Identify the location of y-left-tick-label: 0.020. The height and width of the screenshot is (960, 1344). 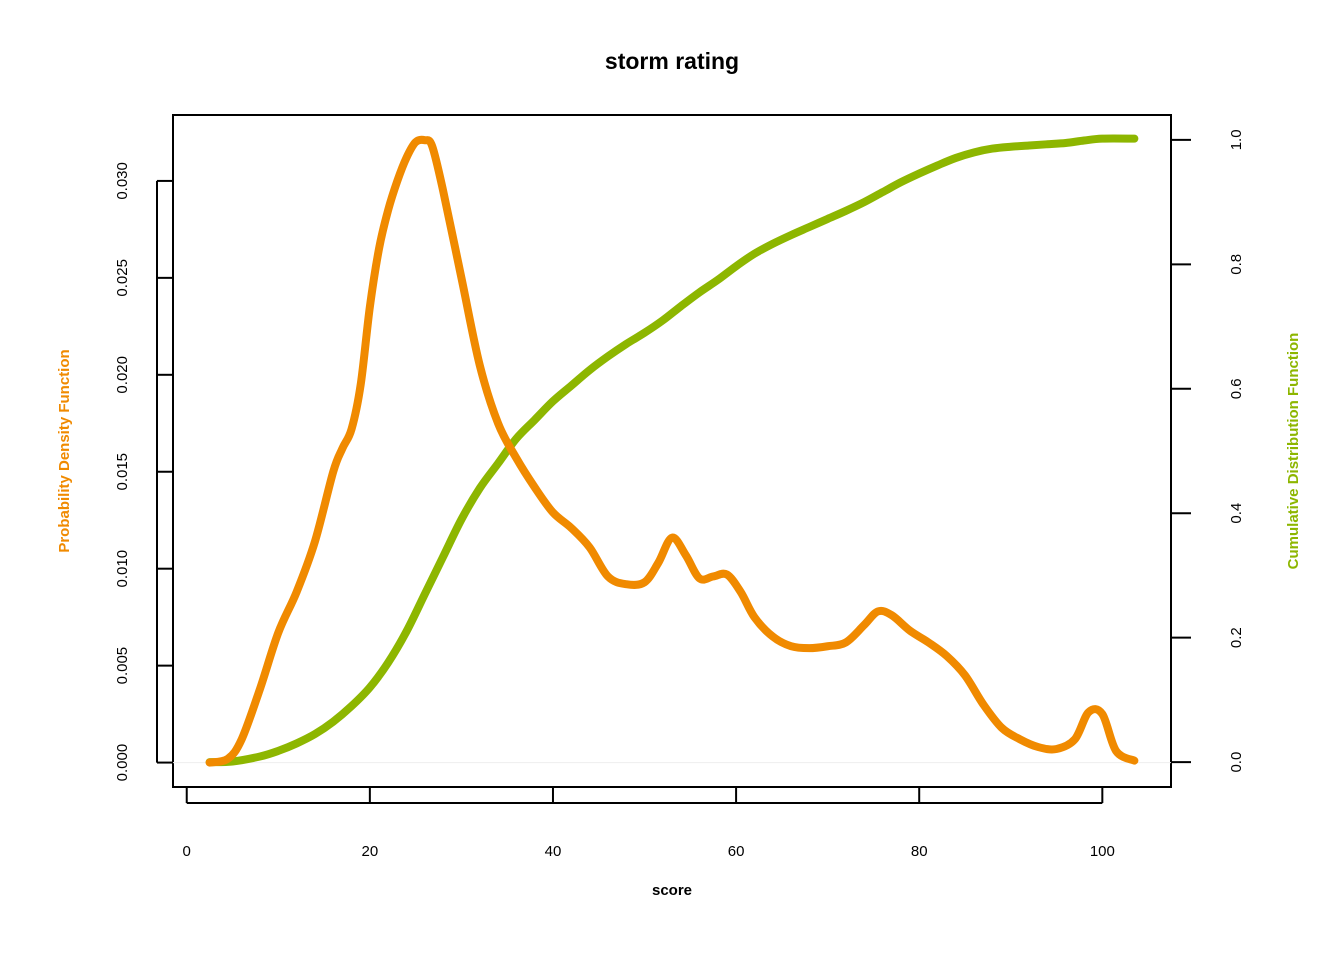
(122, 375).